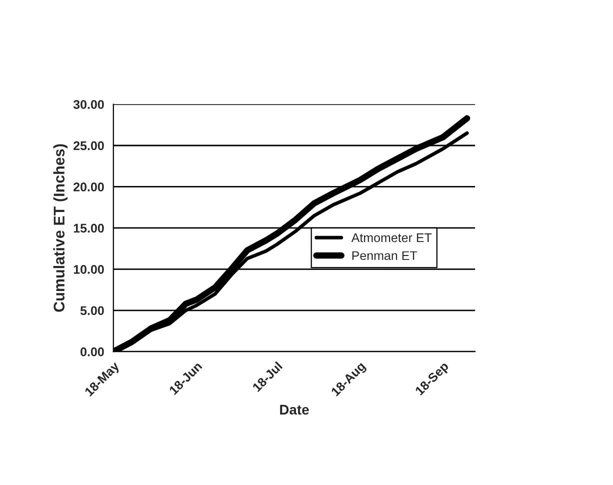 The height and width of the screenshot is (485, 613). What do you see at coordinates (294, 409) in the screenshot?
I see `x-axis-title: Date` at bounding box center [294, 409].